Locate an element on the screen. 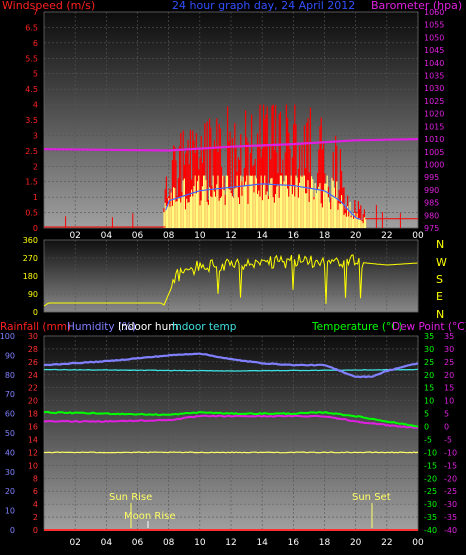  hum-y-tick: 40 is located at coordinates (10, 452).